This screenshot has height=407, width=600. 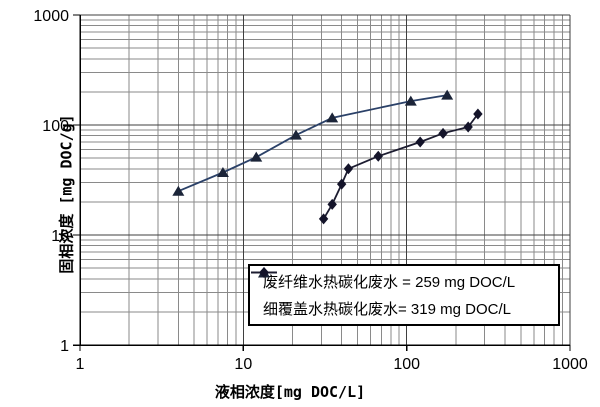 What do you see at coordinates (55, 126) in the screenshot?
I see `y-tick-label: 100` at bounding box center [55, 126].